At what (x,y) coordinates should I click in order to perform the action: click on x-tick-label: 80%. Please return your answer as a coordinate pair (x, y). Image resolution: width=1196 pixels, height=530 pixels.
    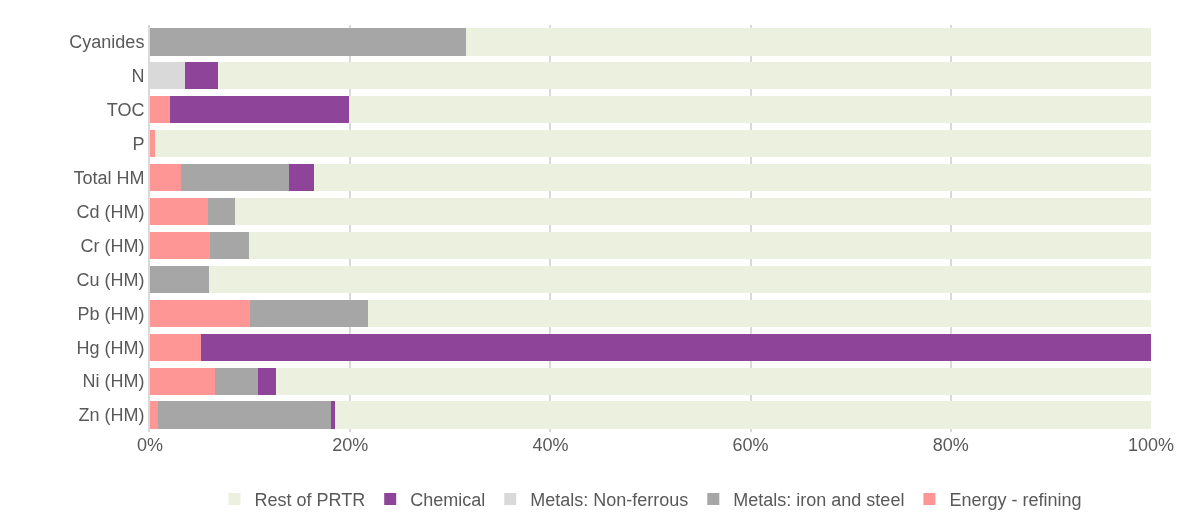
    Looking at the image, I should click on (950, 445).